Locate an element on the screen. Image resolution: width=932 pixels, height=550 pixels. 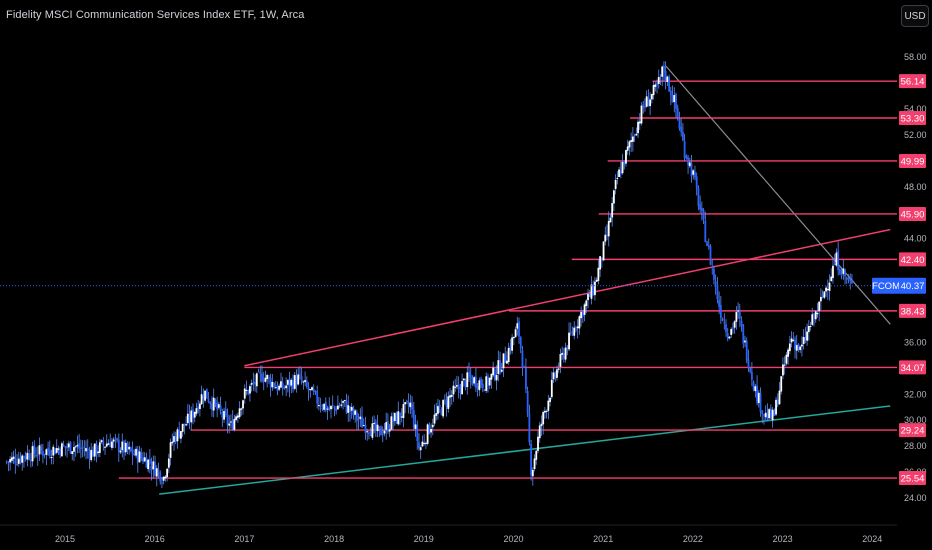
level-price-tag-label: 45.90 is located at coordinates (913, 214).